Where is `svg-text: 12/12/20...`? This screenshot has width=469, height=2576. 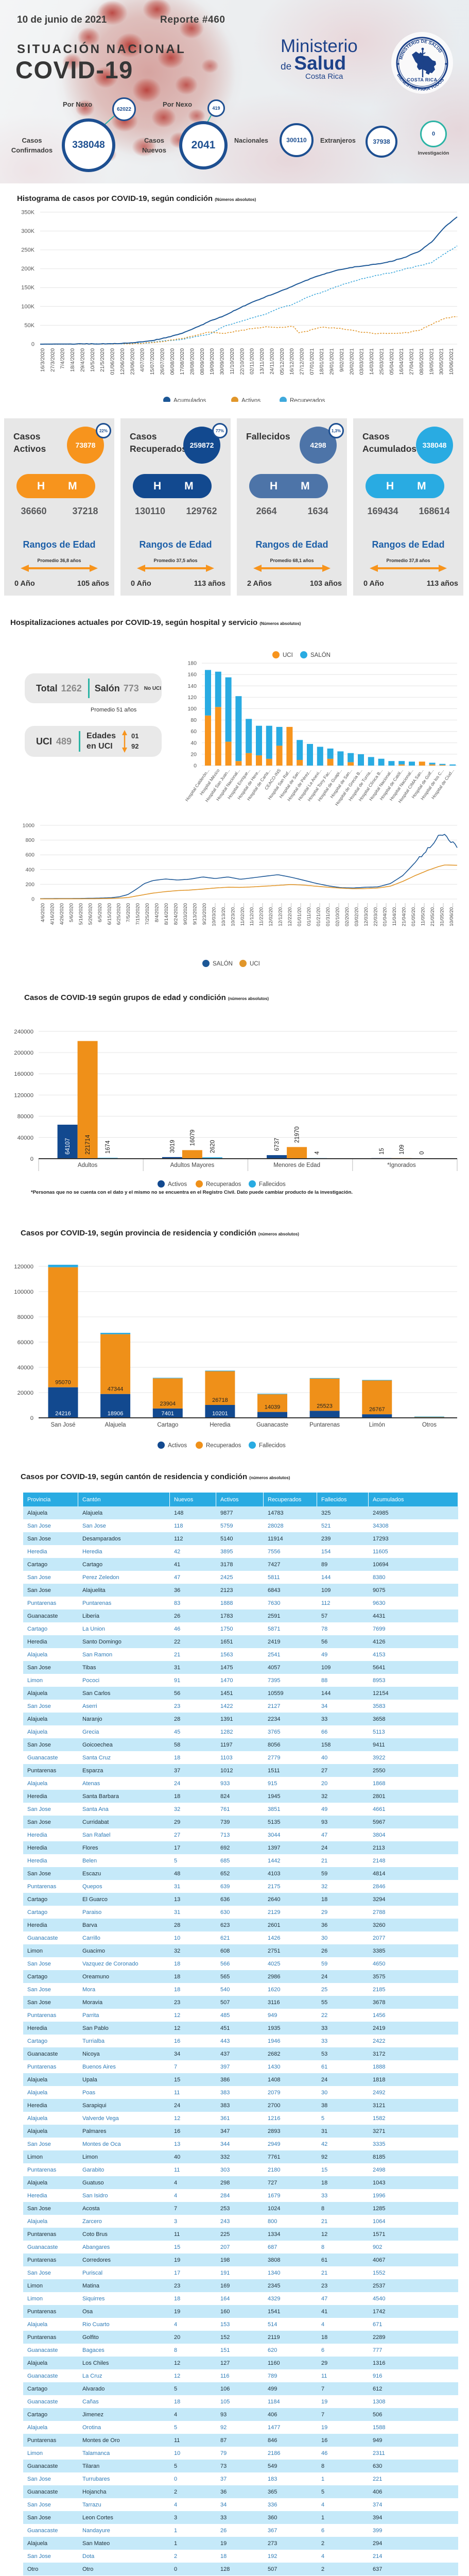
svg-text: 12/12/20... is located at coordinates (281, 914).